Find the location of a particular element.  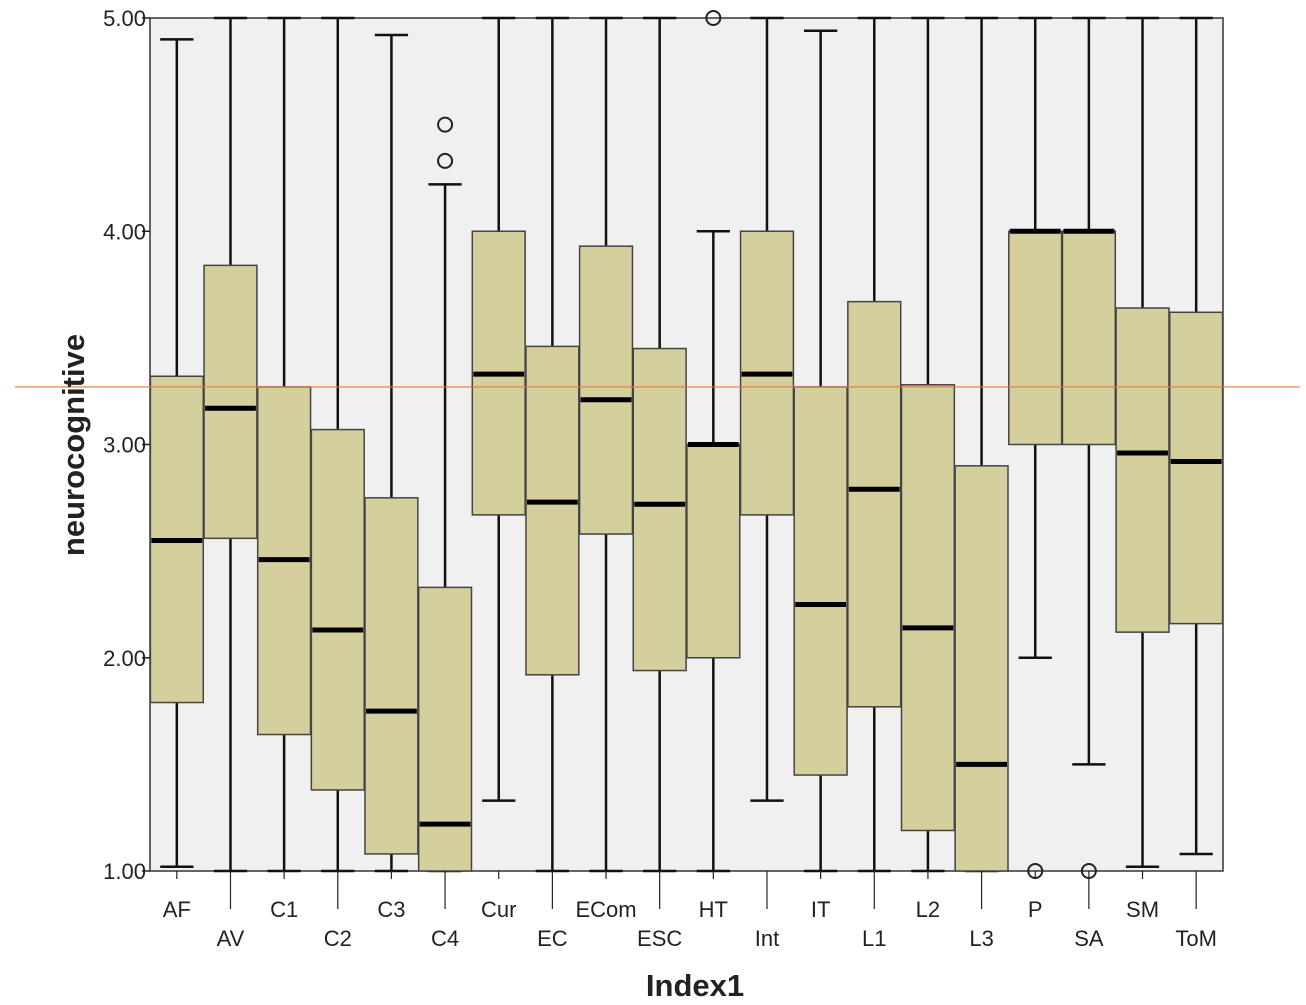

box-L2 is located at coordinates (928, 608).